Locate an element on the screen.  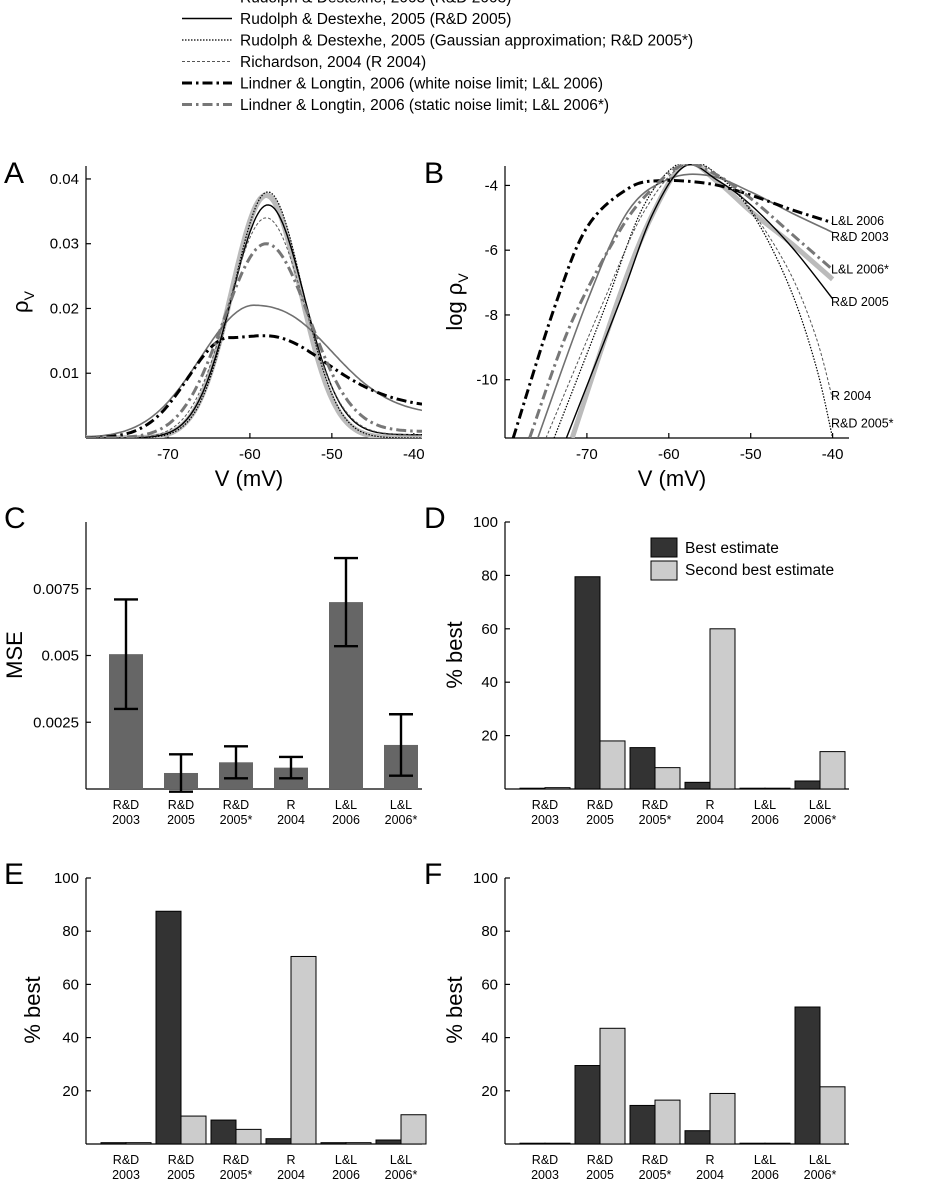
panel-d-category-label-3-0: R is located at coordinates (709, 805).